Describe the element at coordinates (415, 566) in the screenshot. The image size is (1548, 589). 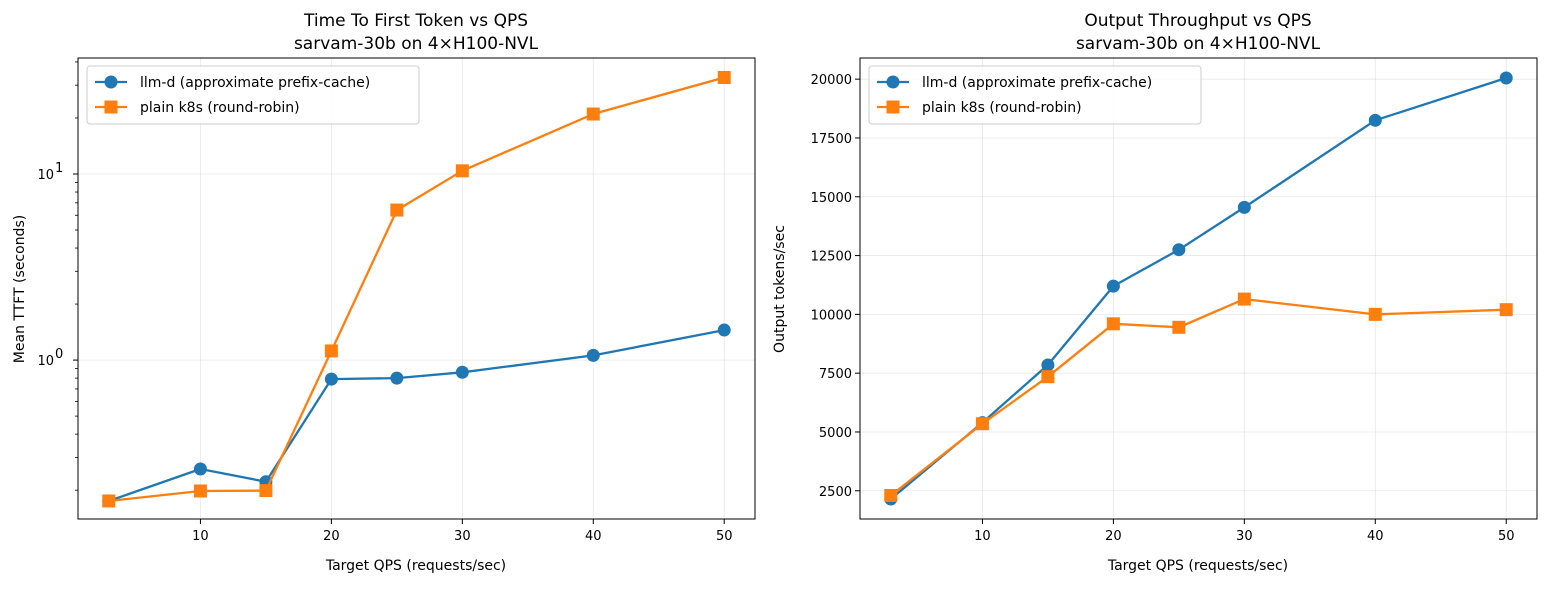
I see `ttft-x-axis-label: Target QPS (requests/sec)` at that location.